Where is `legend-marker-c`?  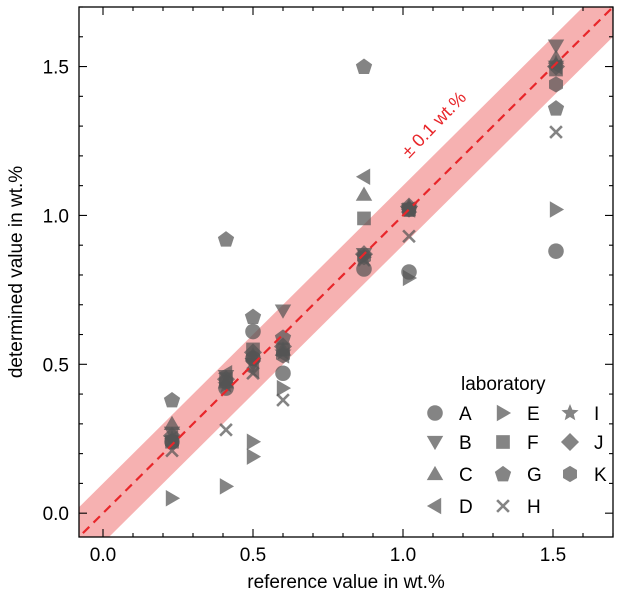 legend-marker-c is located at coordinates (435, 473).